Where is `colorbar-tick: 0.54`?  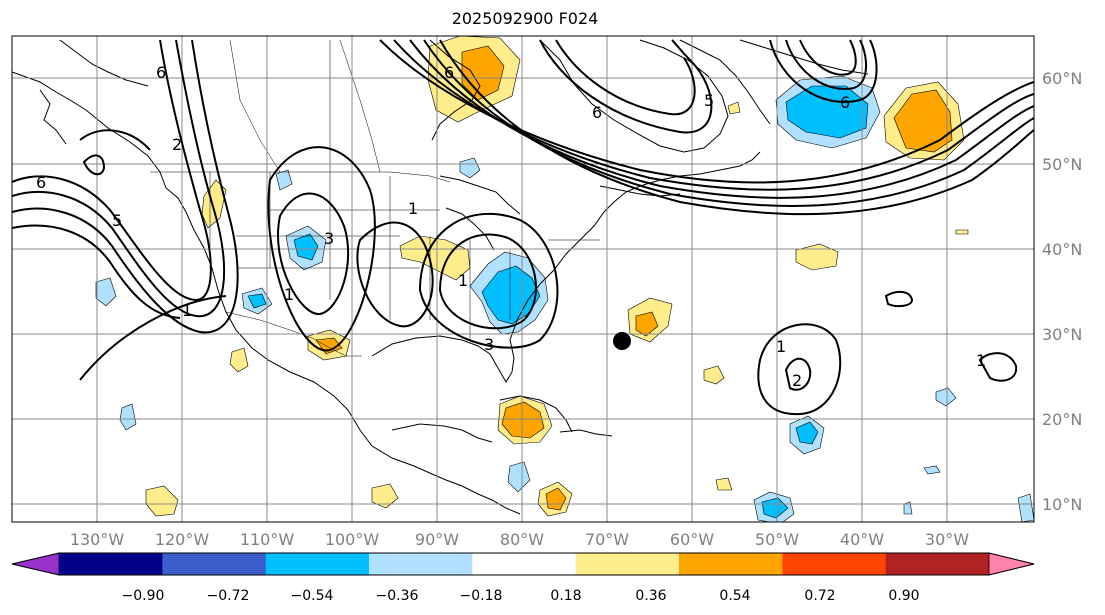 colorbar-tick: 0.54 is located at coordinates (734, 596).